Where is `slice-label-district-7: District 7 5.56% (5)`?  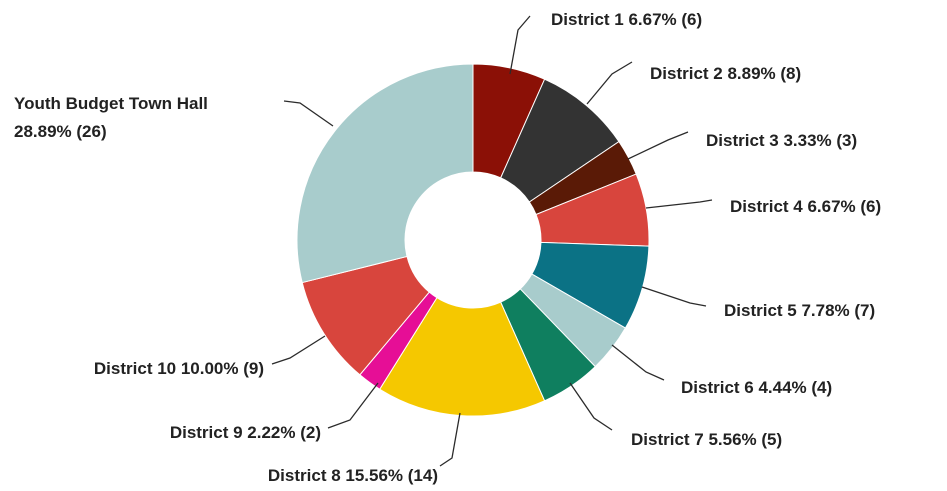 slice-label-district-7: District 7 5.56% (5) is located at coordinates (706, 439).